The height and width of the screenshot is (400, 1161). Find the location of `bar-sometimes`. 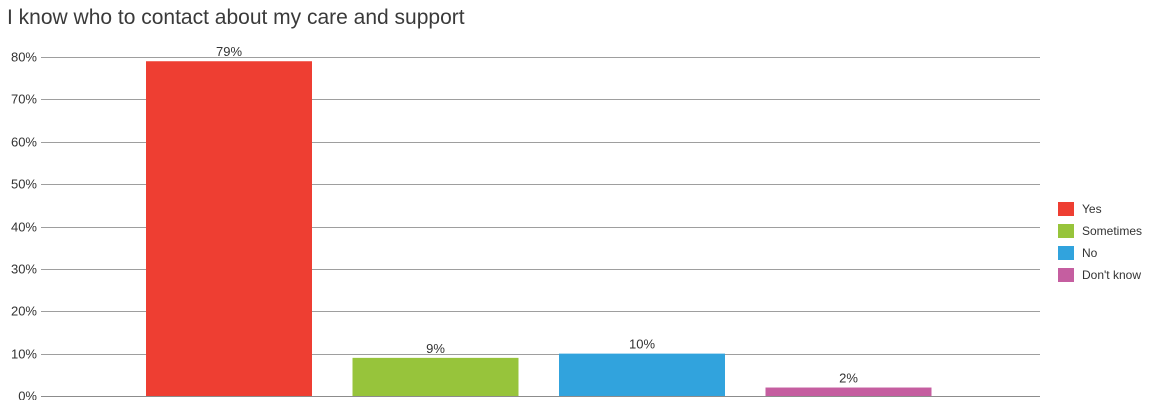

bar-sometimes is located at coordinates (435, 376).